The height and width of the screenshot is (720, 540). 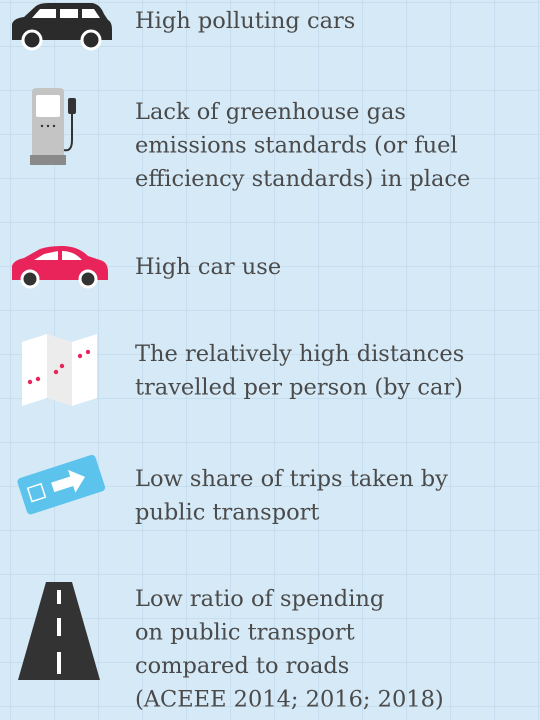 I want to click on car-icon-black, so click(x=62, y=27).